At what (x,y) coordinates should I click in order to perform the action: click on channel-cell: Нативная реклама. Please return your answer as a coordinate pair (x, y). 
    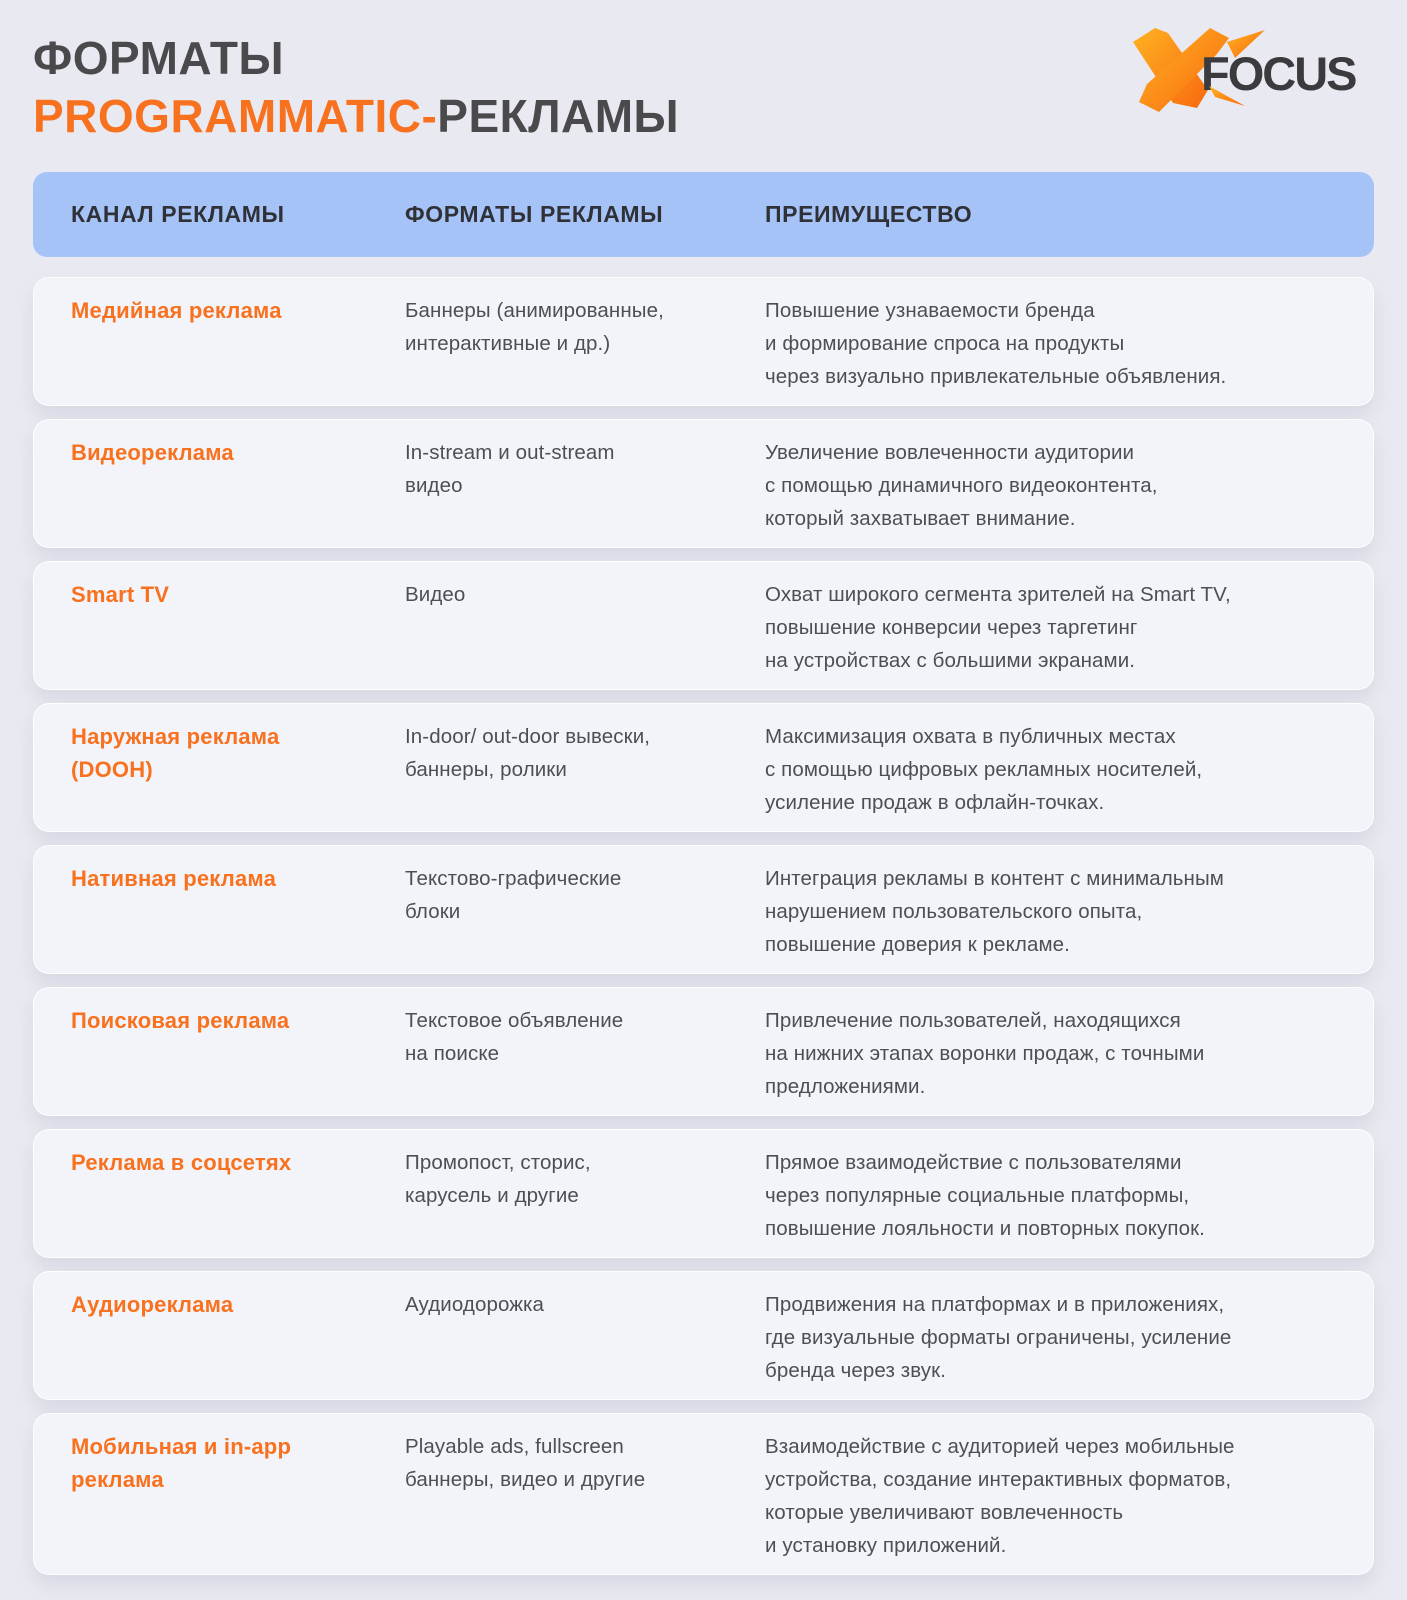
    Looking at the image, I should click on (174, 878).